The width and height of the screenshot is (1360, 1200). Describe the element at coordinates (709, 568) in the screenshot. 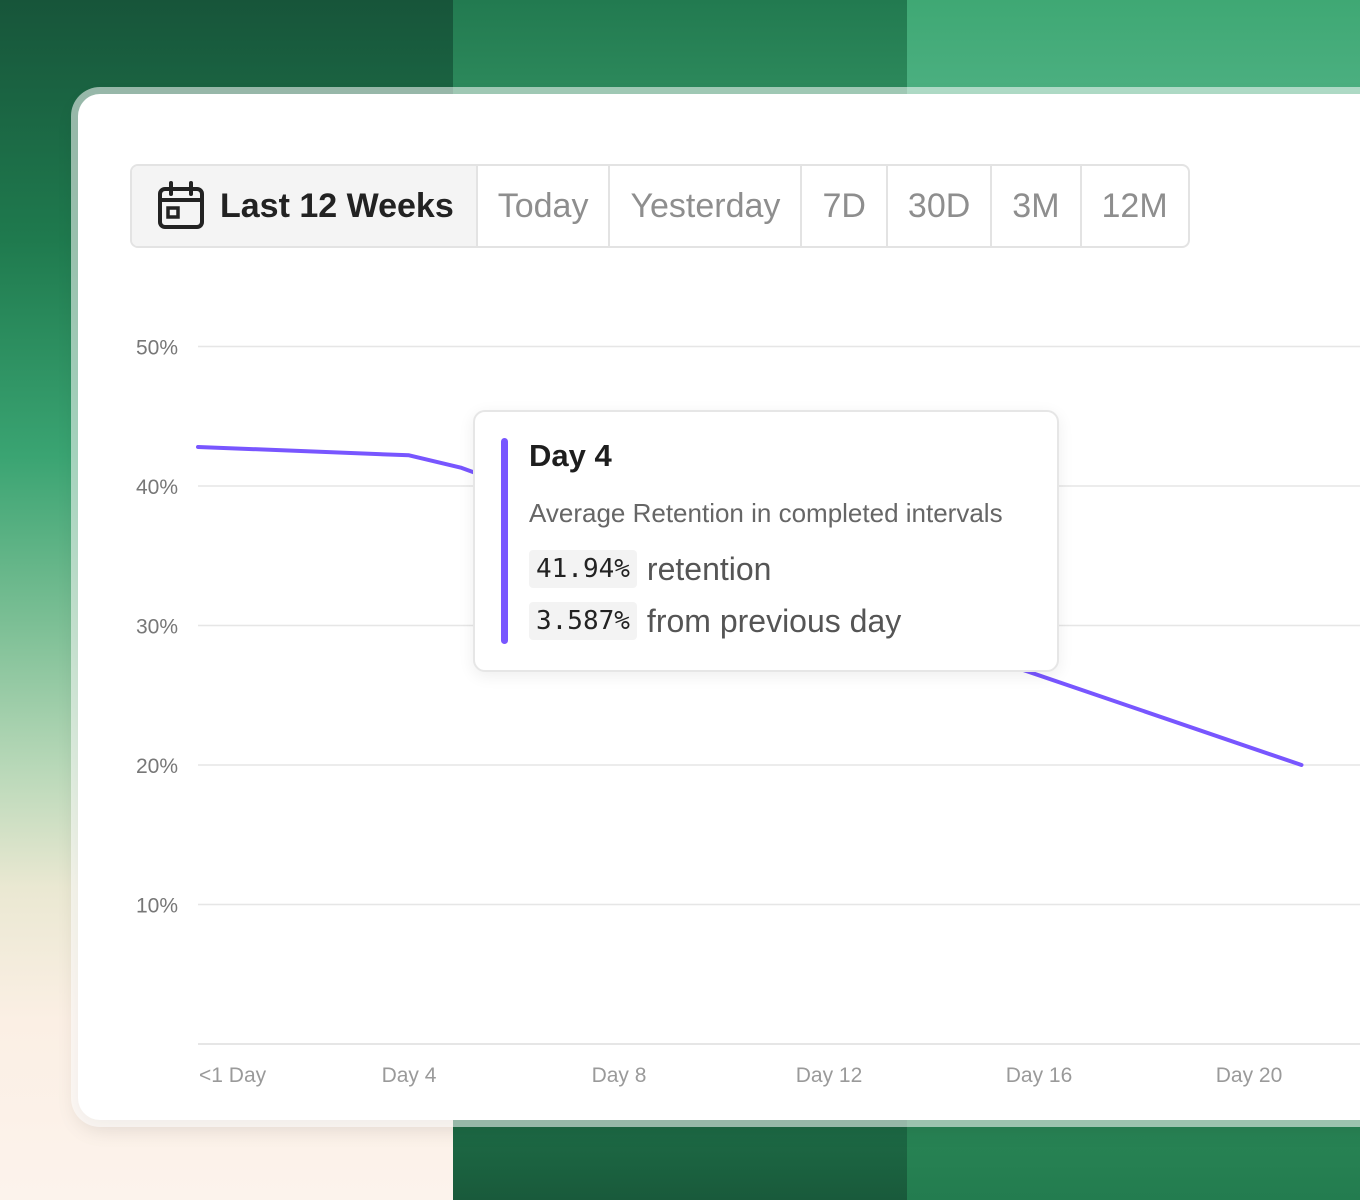

I see `tooltip-retention-label: retention` at that location.